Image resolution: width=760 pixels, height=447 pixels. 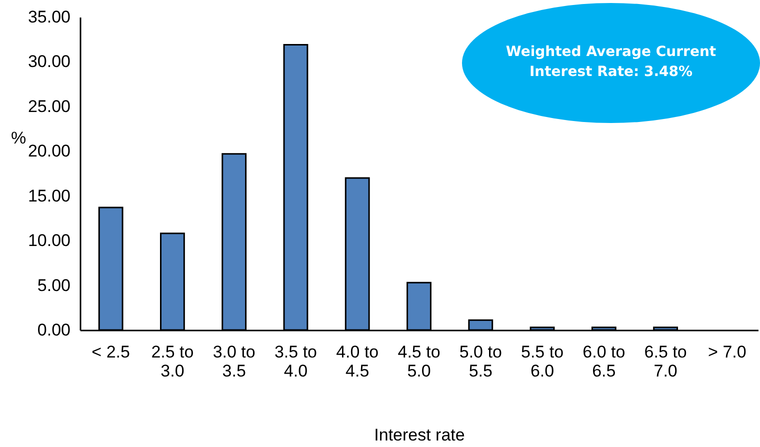 What do you see at coordinates (172, 361) in the screenshot?
I see `x-tick-label: 2.5 to 3.0` at bounding box center [172, 361].